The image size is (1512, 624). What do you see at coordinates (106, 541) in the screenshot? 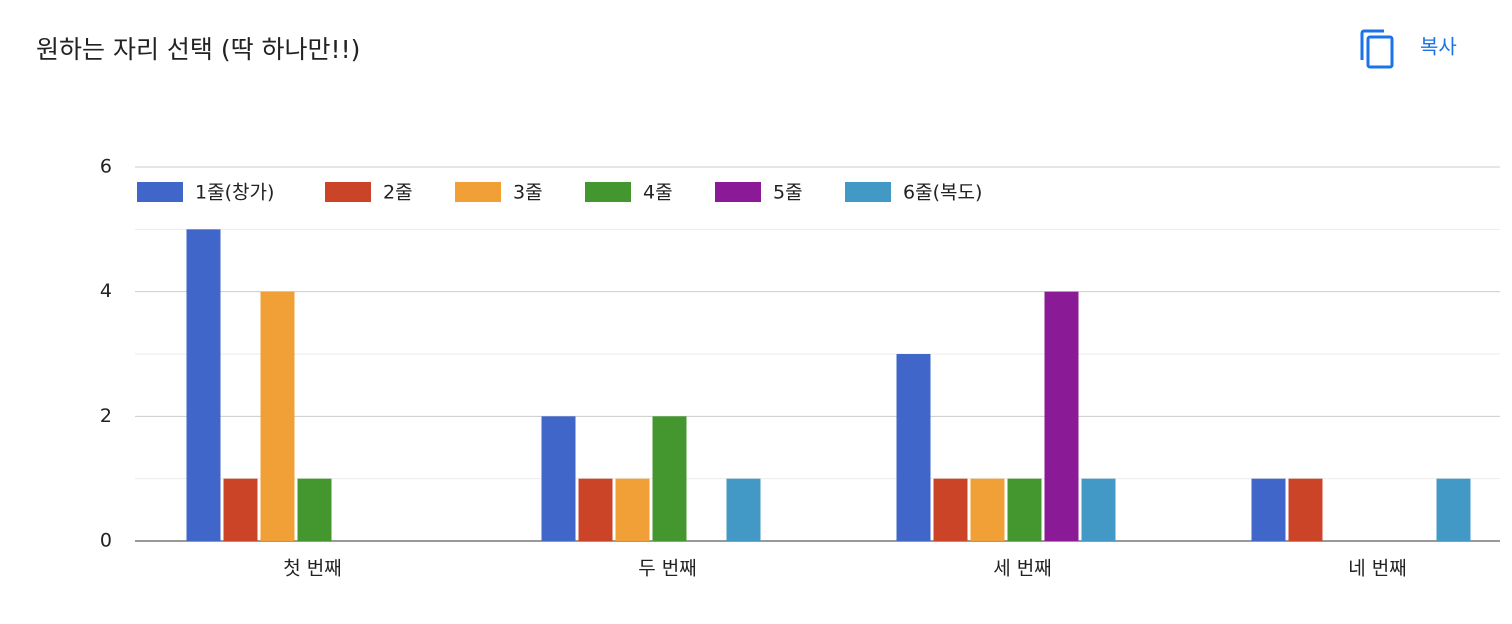
I see `y-tick-label: 0` at bounding box center [106, 541].